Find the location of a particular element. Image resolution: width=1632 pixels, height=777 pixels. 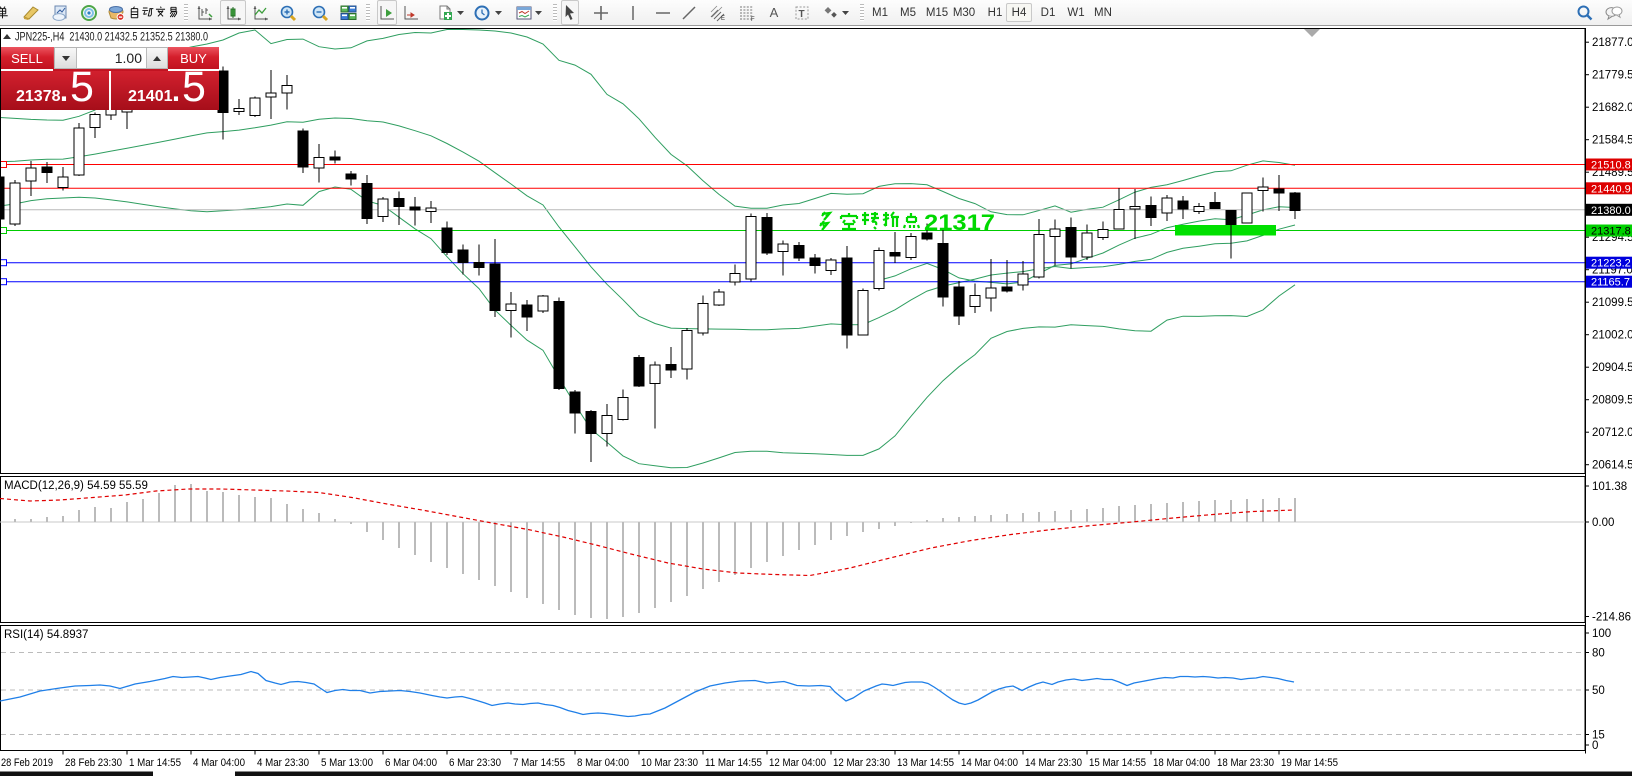

svg-text: 80 is located at coordinates (1598, 654).